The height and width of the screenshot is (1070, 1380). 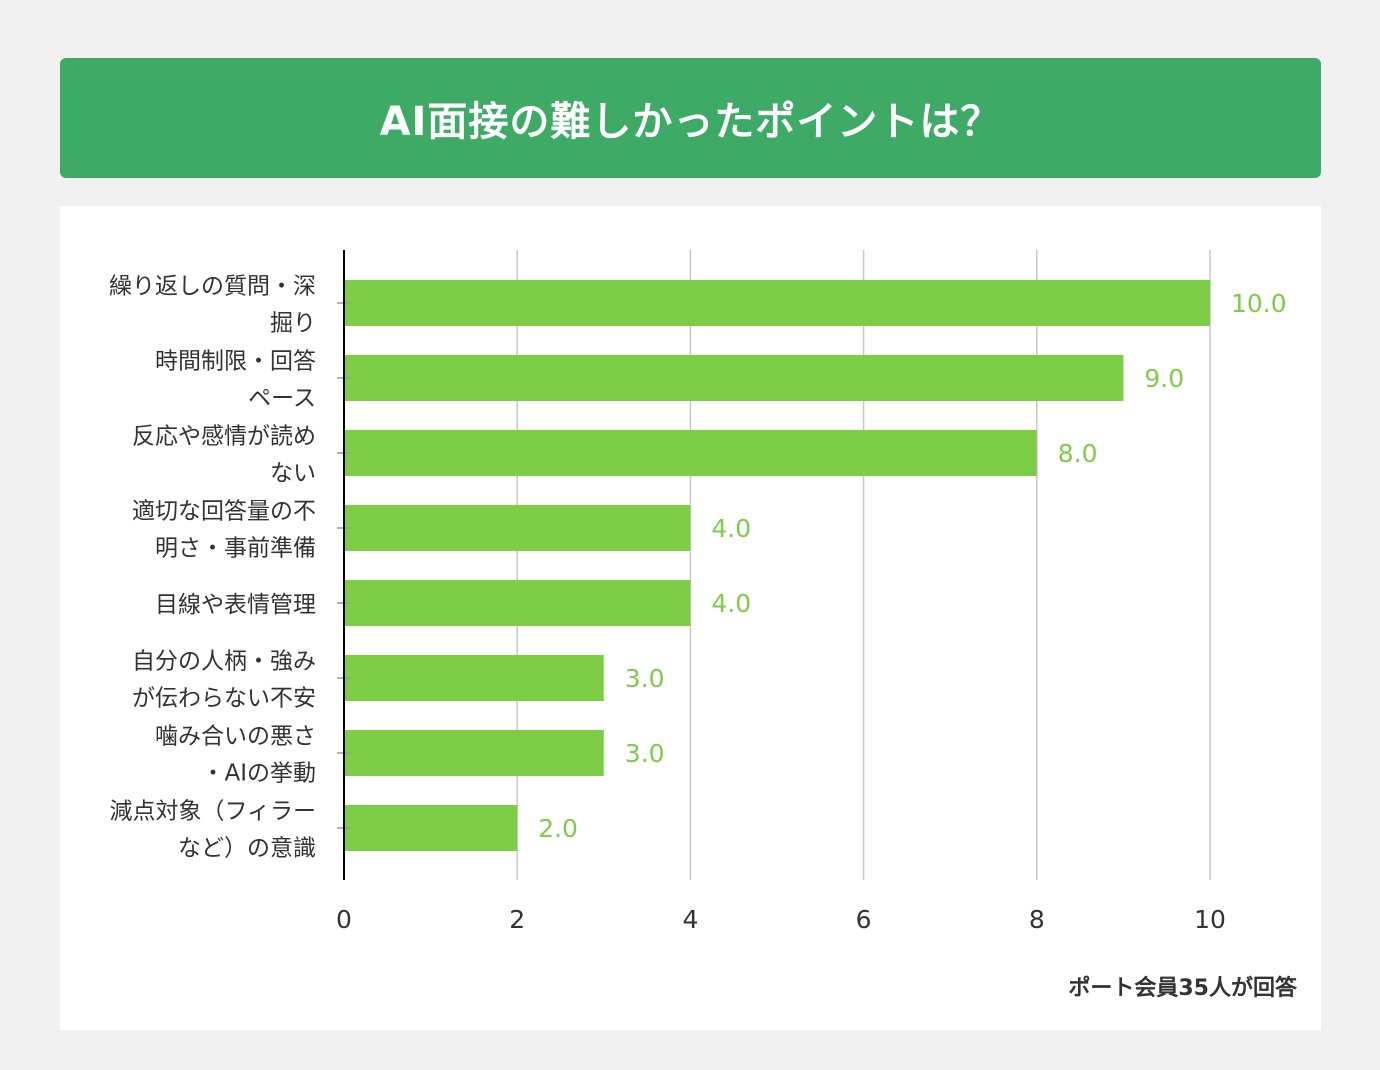 I want to click on category-label: 目線や表情管理, so click(x=235, y=605).